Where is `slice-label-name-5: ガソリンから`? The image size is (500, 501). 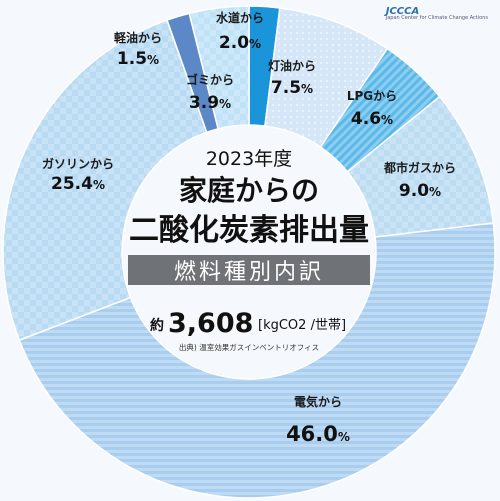
slice-label-name-5: ガソリンから is located at coordinates (78, 163).